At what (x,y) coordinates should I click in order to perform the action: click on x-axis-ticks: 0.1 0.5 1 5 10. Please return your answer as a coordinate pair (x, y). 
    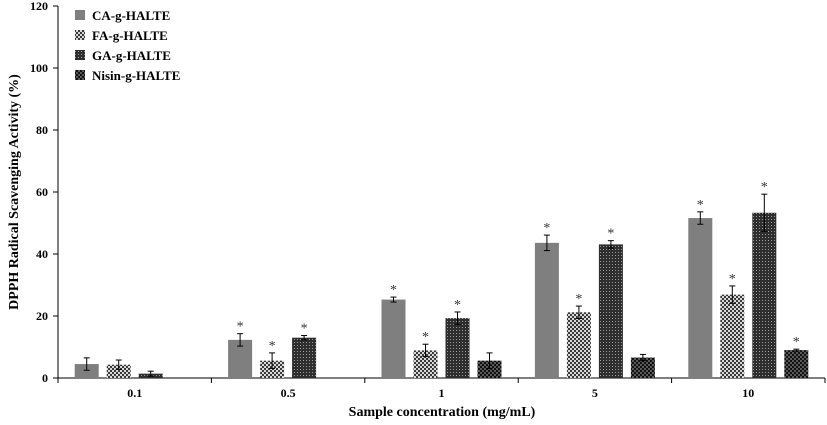
    Looking at the image, I should click on (441, 389).